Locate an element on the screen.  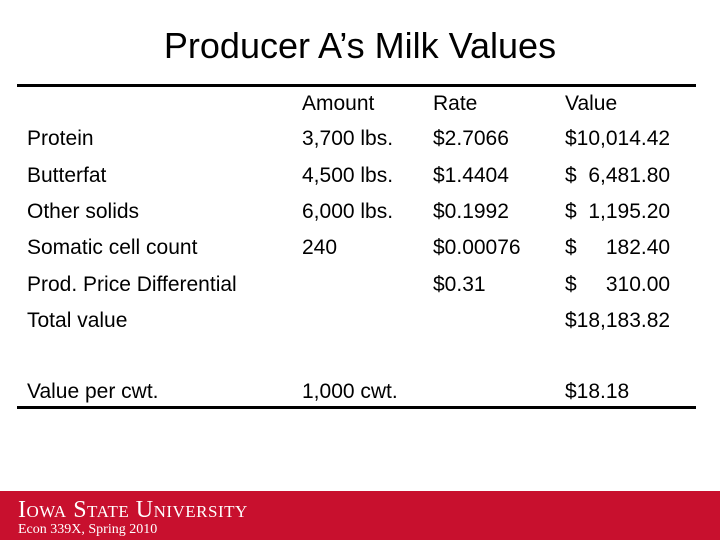
header-value: Value is located at coordinates (591, 103).